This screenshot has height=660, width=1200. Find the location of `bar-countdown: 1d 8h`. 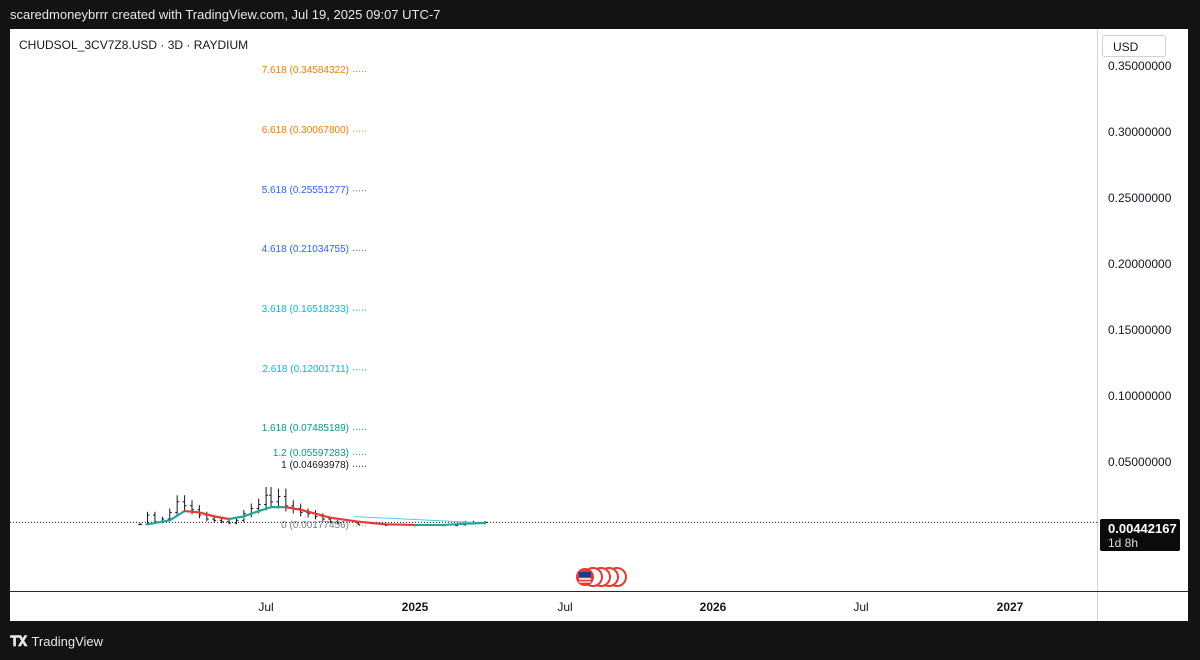

bar-countdown: 1d 8h is located at coordinates (1123, 543).